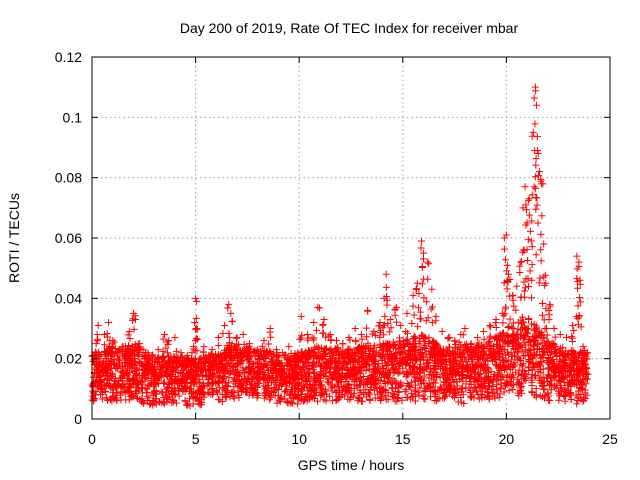 The width and height of the screenshot is (640, 480). Describe the element at coordinates (403, 439) in the screenshot. I see `x-tick-label: 15` at that location.